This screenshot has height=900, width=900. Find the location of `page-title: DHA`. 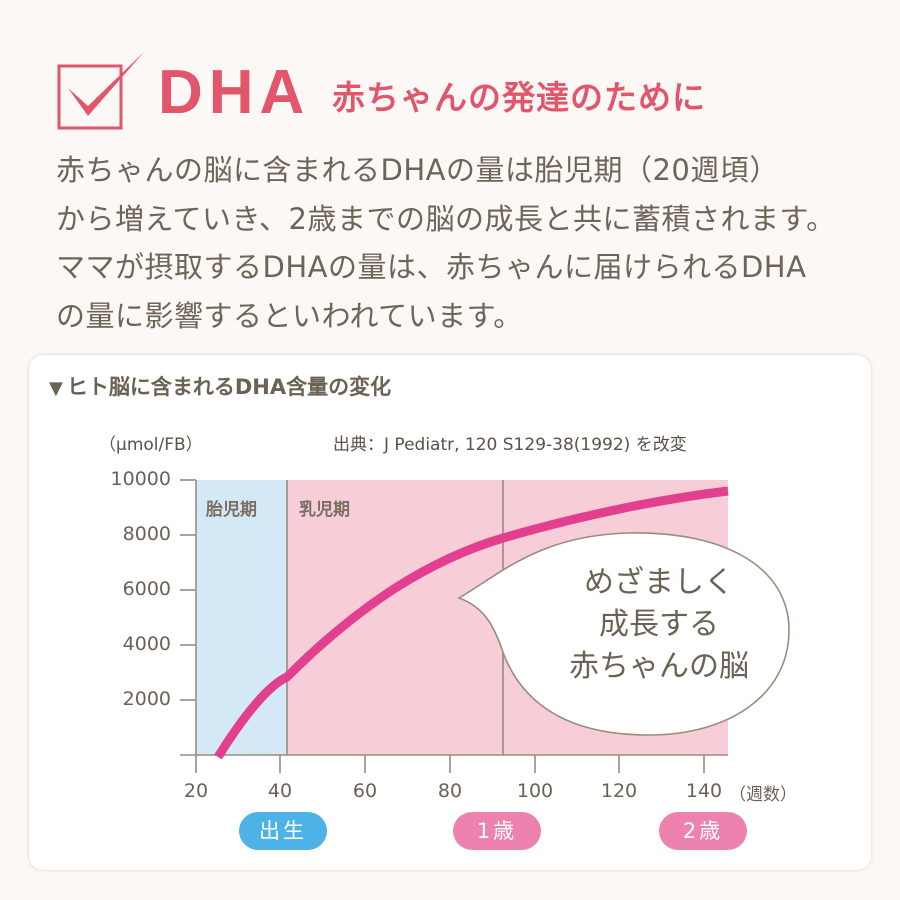

page-title: DHA is located at coordinates (234, 92).